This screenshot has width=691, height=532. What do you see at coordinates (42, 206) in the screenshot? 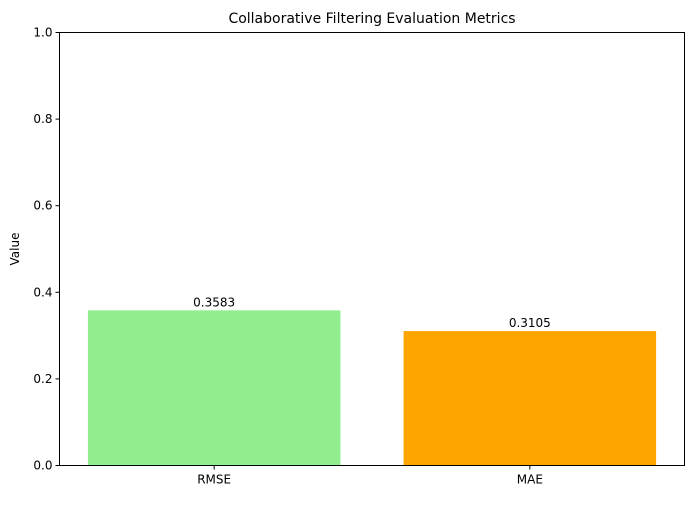
I see `y-tick-label: 0.6` at bounding box center [42, 206].